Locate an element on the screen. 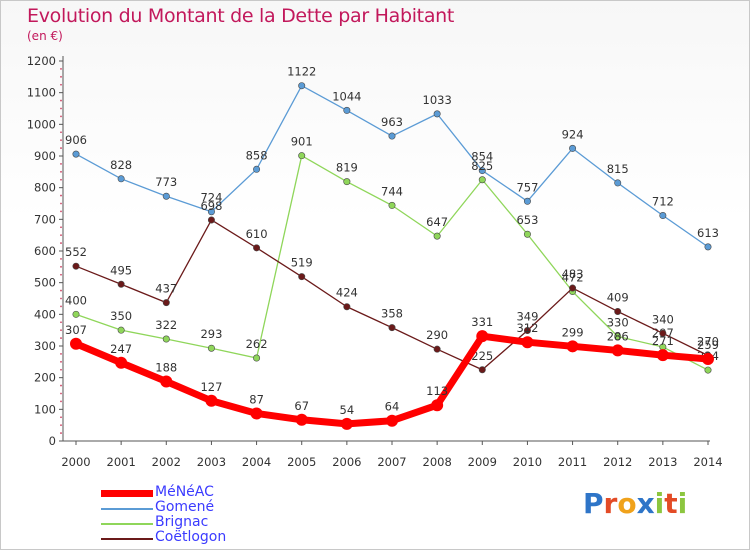 The width and height of the screenshot is (750, 551). data-label: 906 is located at coordinates (76, 140).